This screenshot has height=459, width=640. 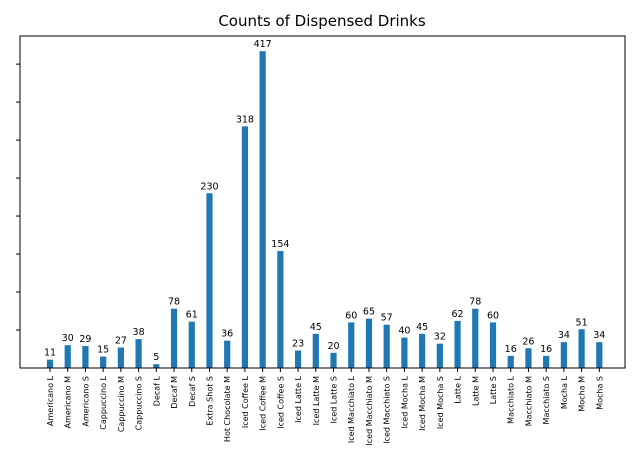 I want to click on x-tick-label: Macchiato M, so click(x=528, y=401).